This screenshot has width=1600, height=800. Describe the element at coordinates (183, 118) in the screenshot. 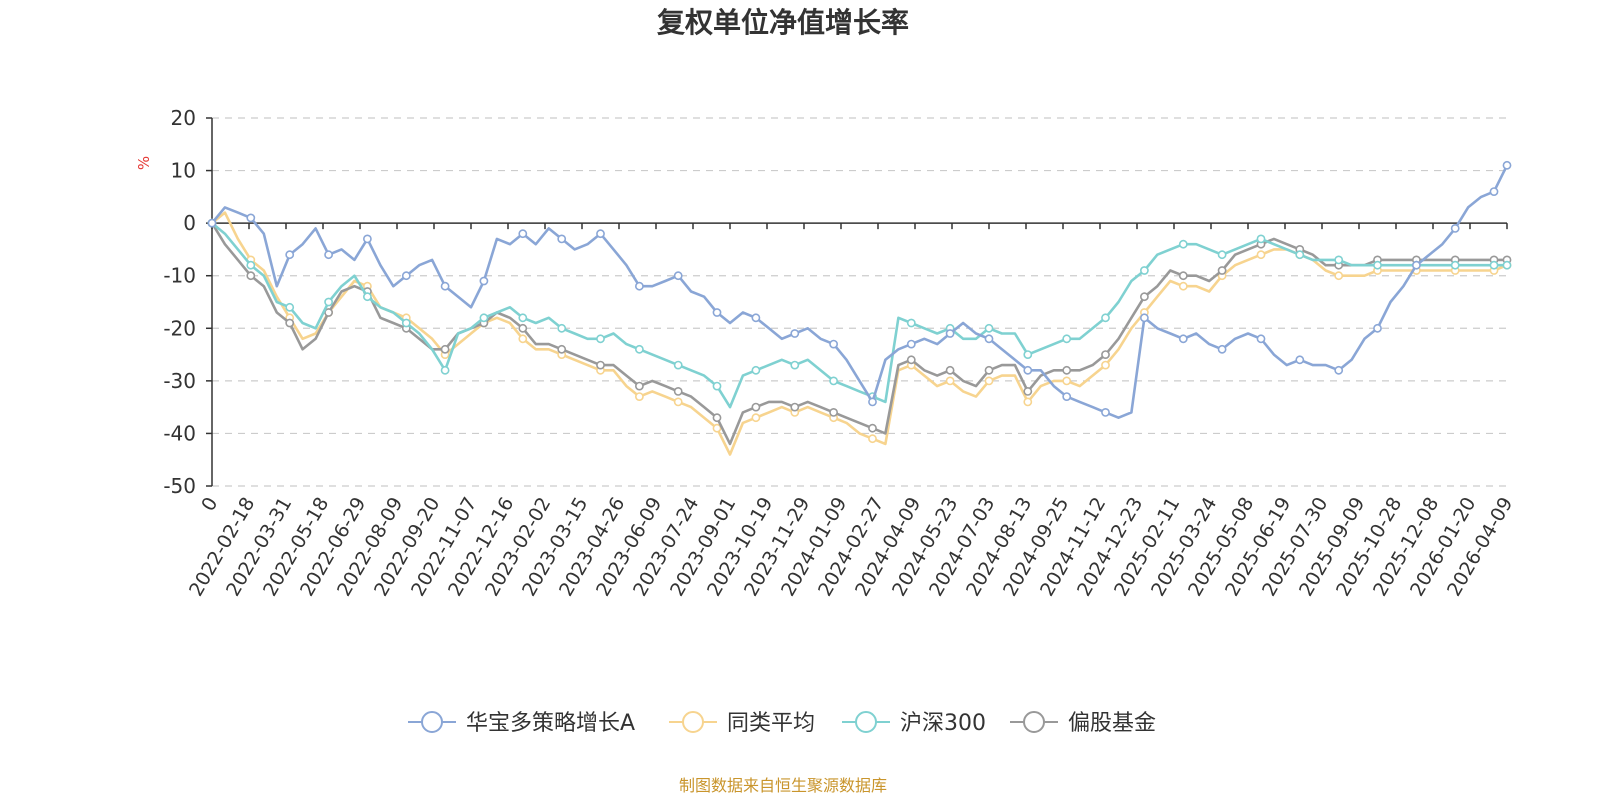

I see `y-tick-label: 20` at that location.